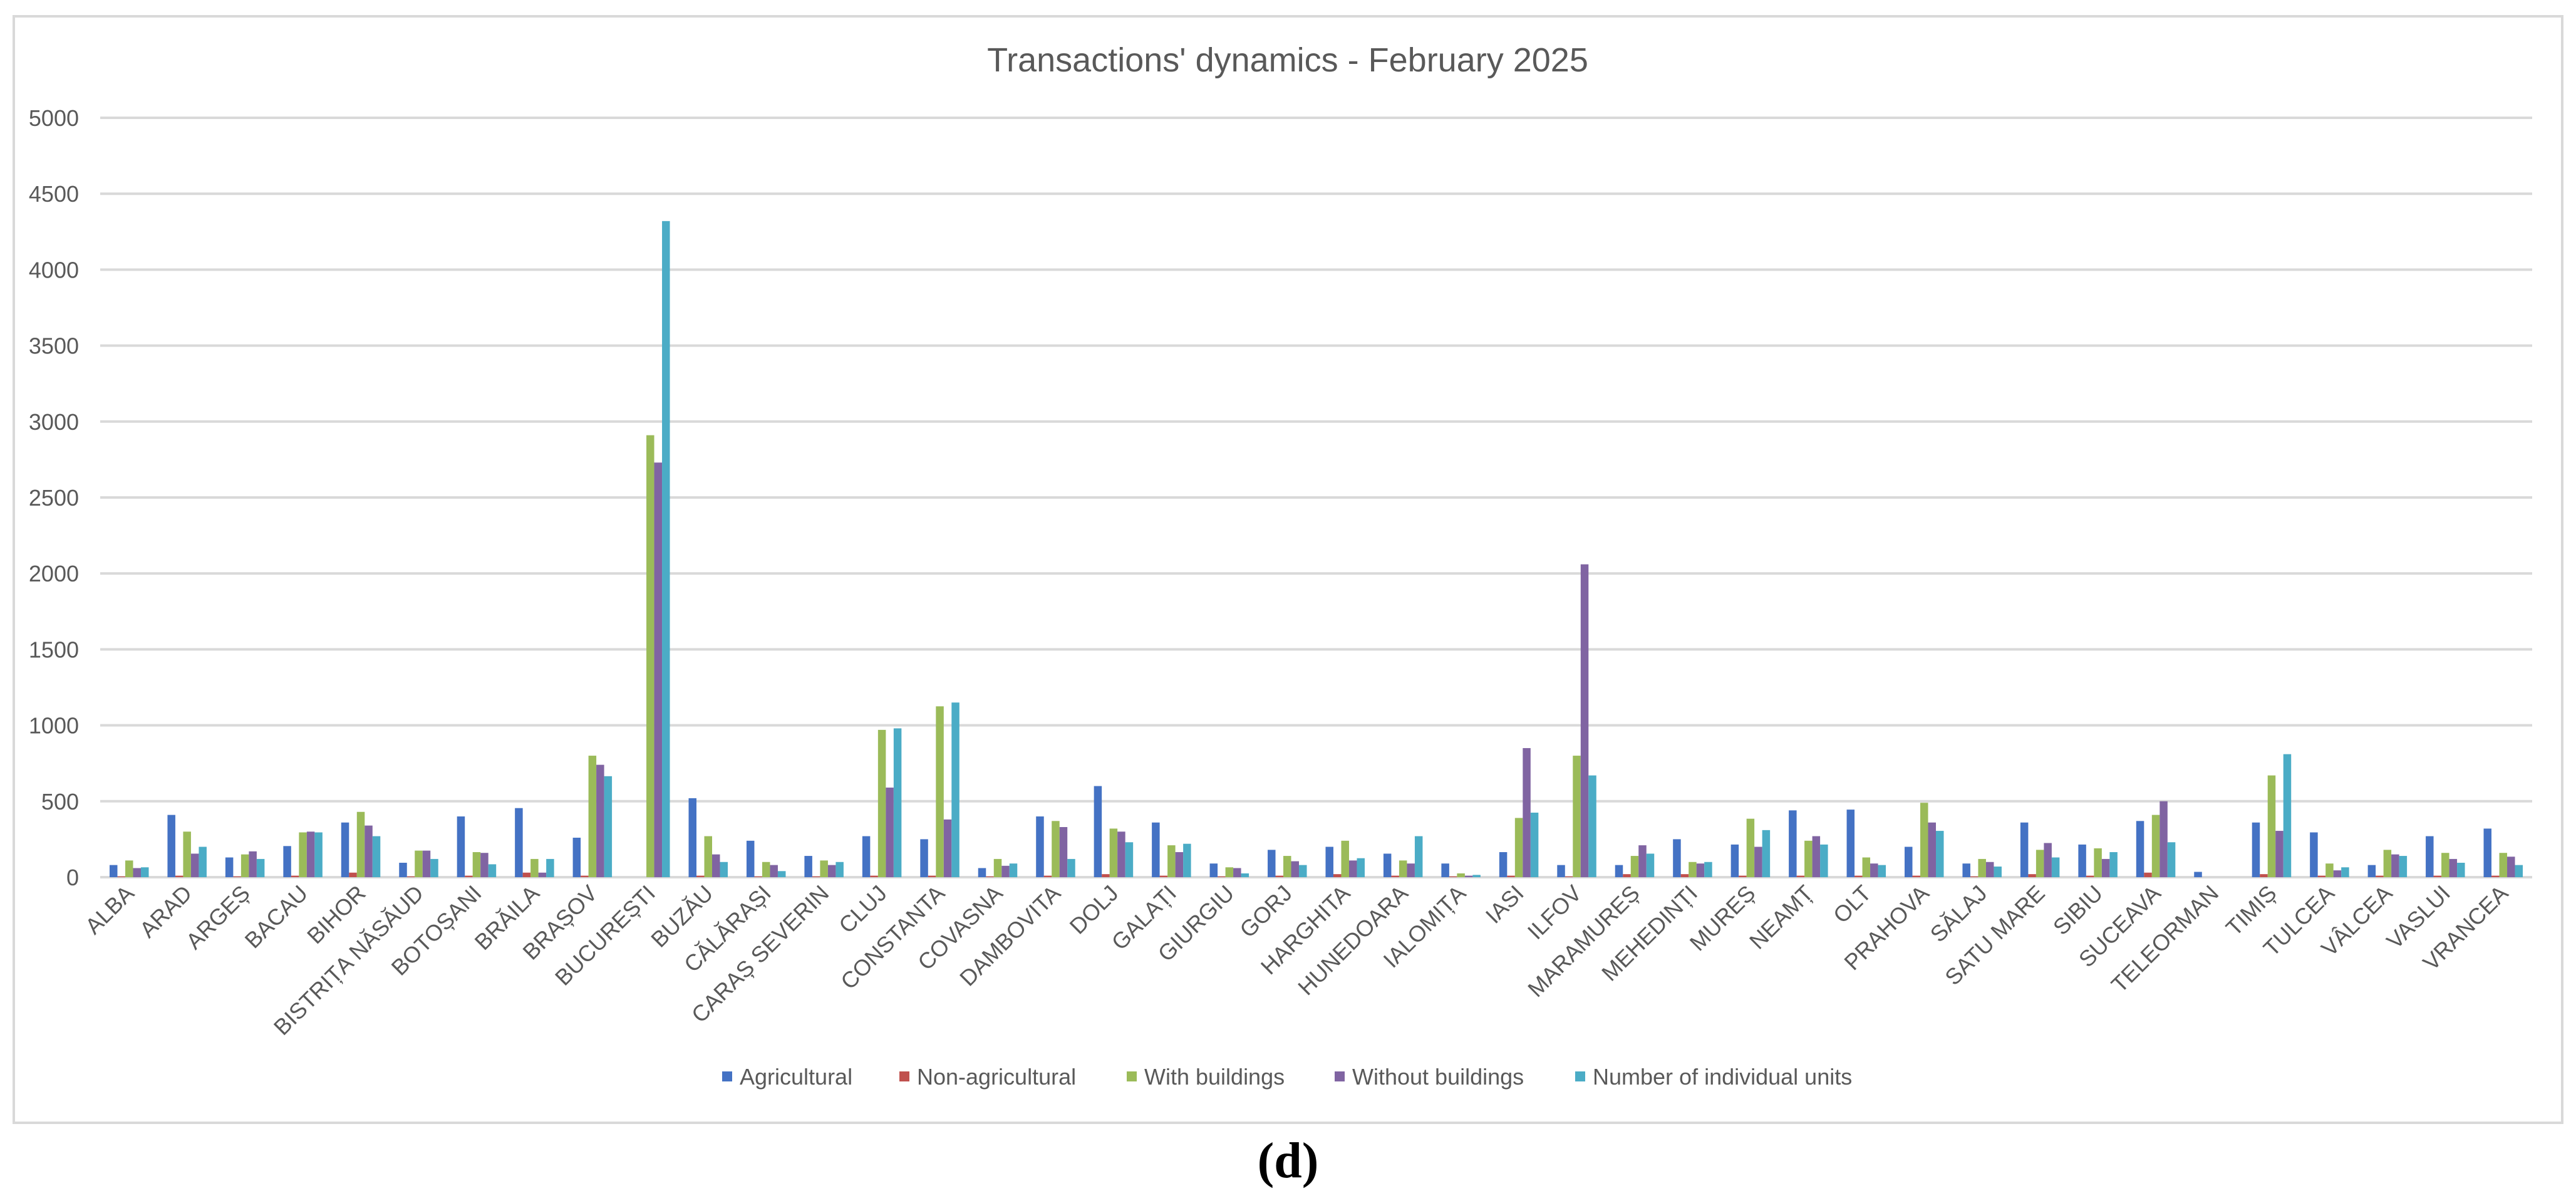 This screenshot has height=1203, width=2576. I want to click on series-agricultural, so click(1300, 832).